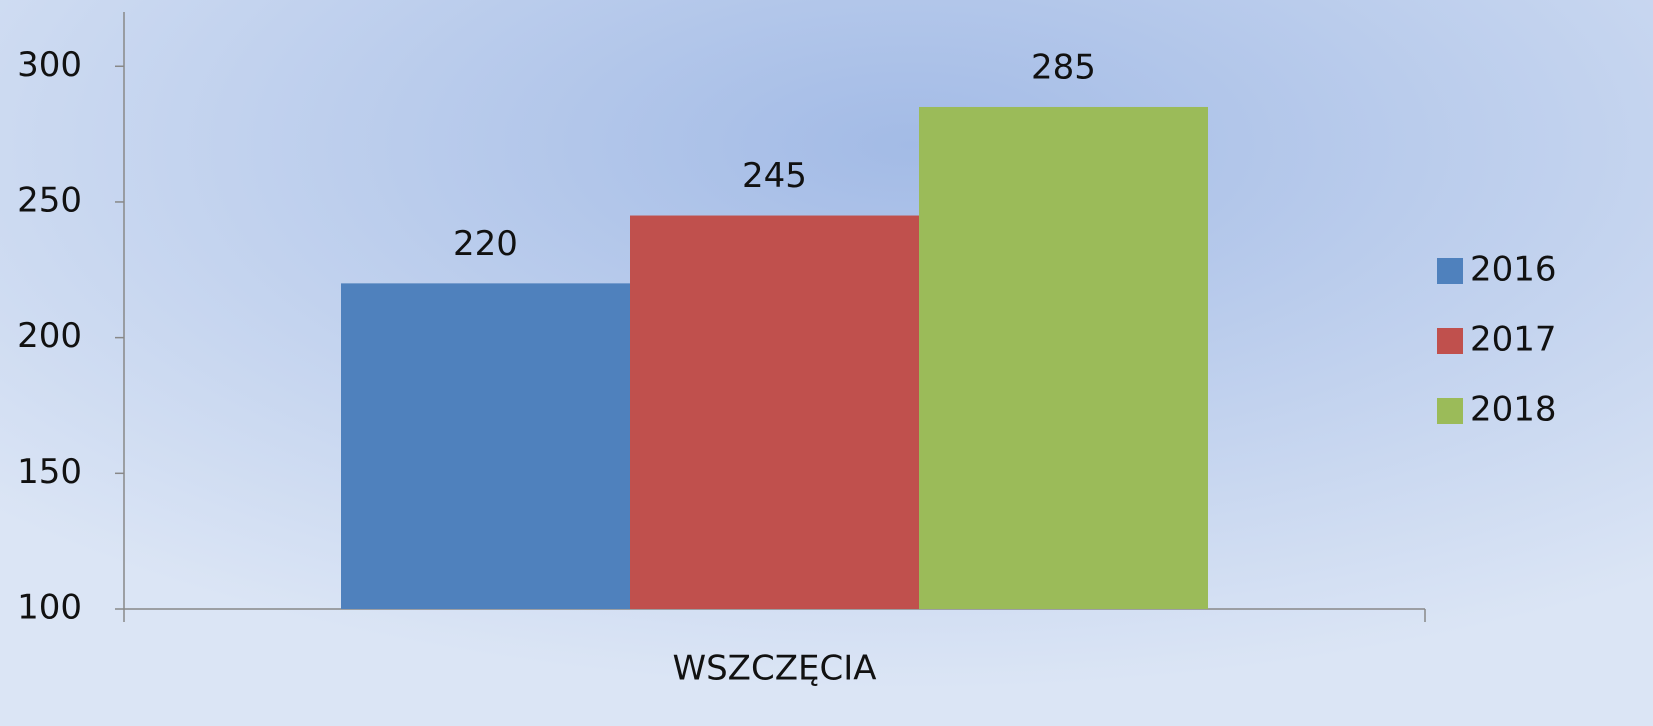 This screenshot has height=726, width=1653. I want to click on legend-label: 2017, so click(1513, 340).